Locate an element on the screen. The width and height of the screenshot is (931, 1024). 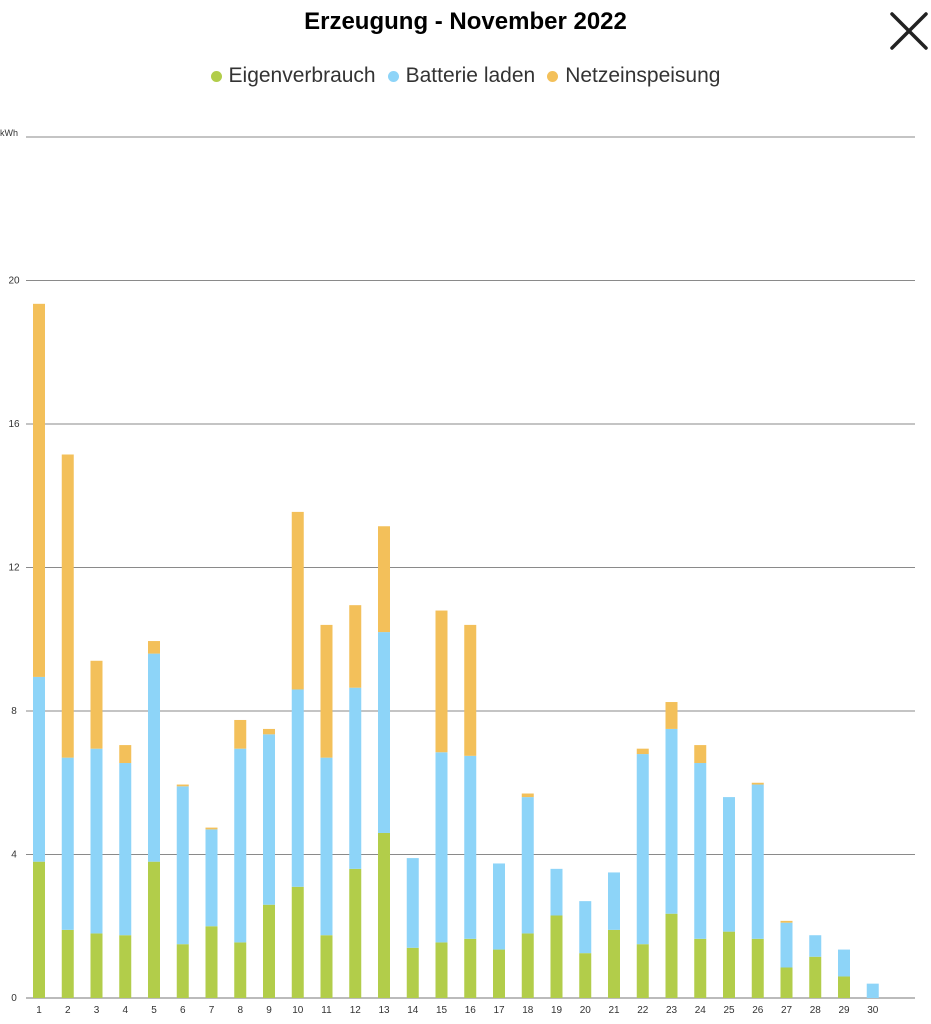
legend-label-eigenverbrauch: Eigenverbrauch is located at coordinates (302, 75).